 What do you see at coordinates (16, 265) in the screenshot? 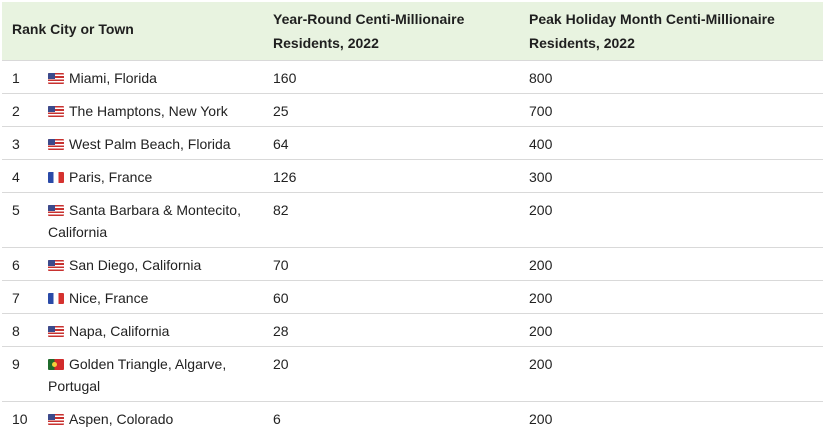
I see `rank-cell: 6` at bounding box center [16, 265].